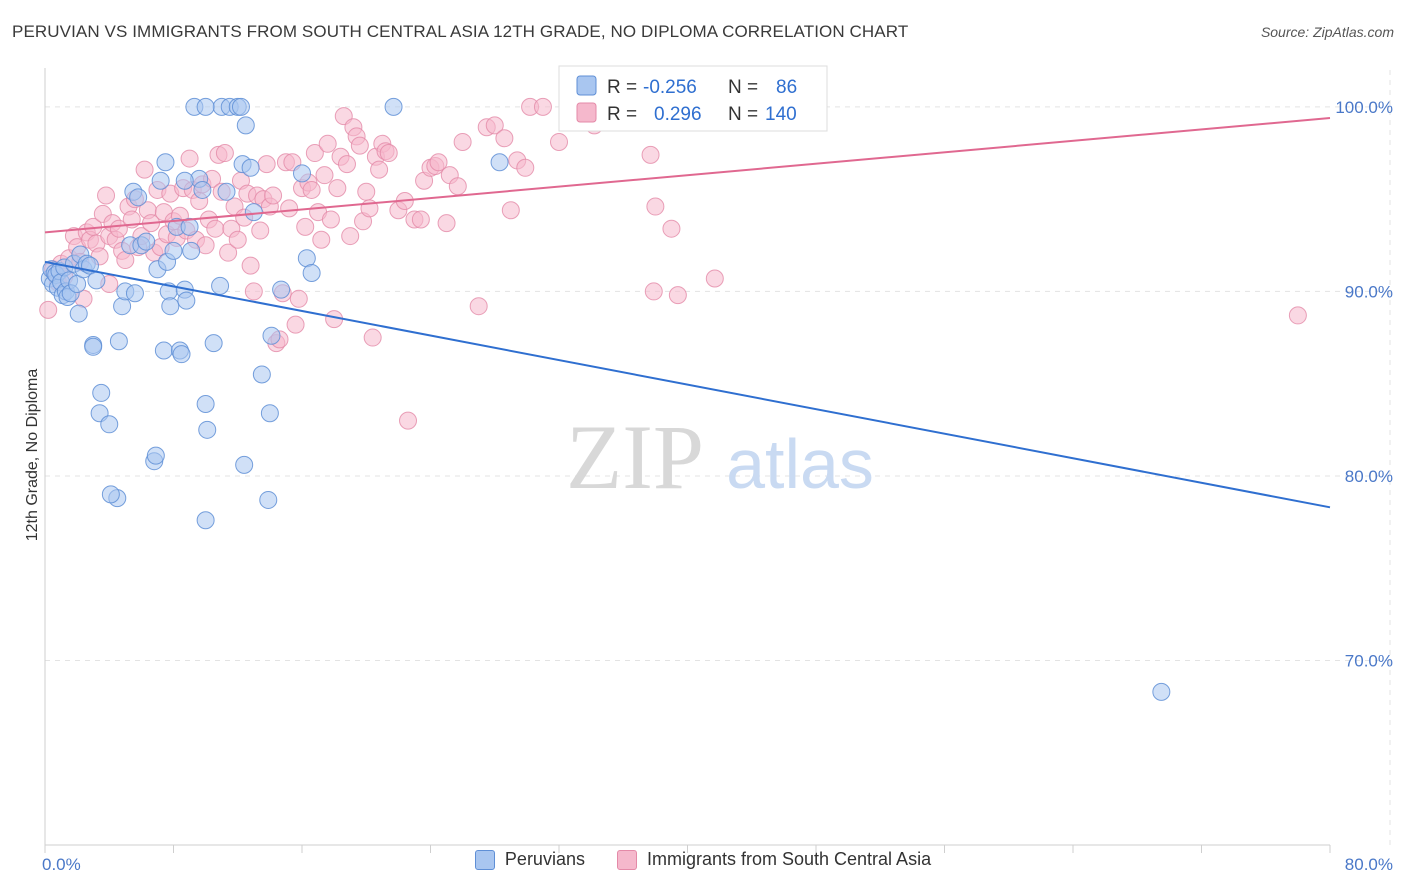 The width and height of the screenshot is (1406, 892). I want to click on x-tick-labels: 0.0% 80.0%, so click(717, 864).